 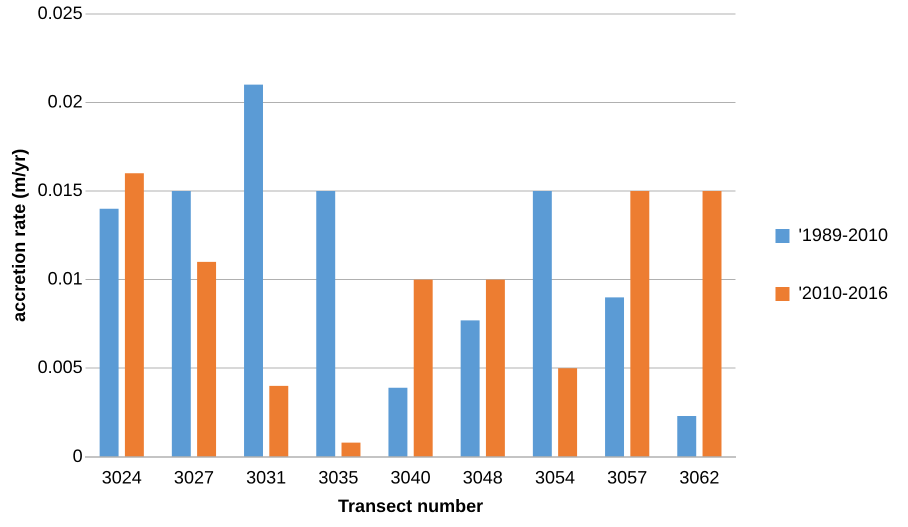 What do you see at coordinates (699, 478) in the screenshot?
I see `x-tick-label: 3062` at bounding box center [699, 478].